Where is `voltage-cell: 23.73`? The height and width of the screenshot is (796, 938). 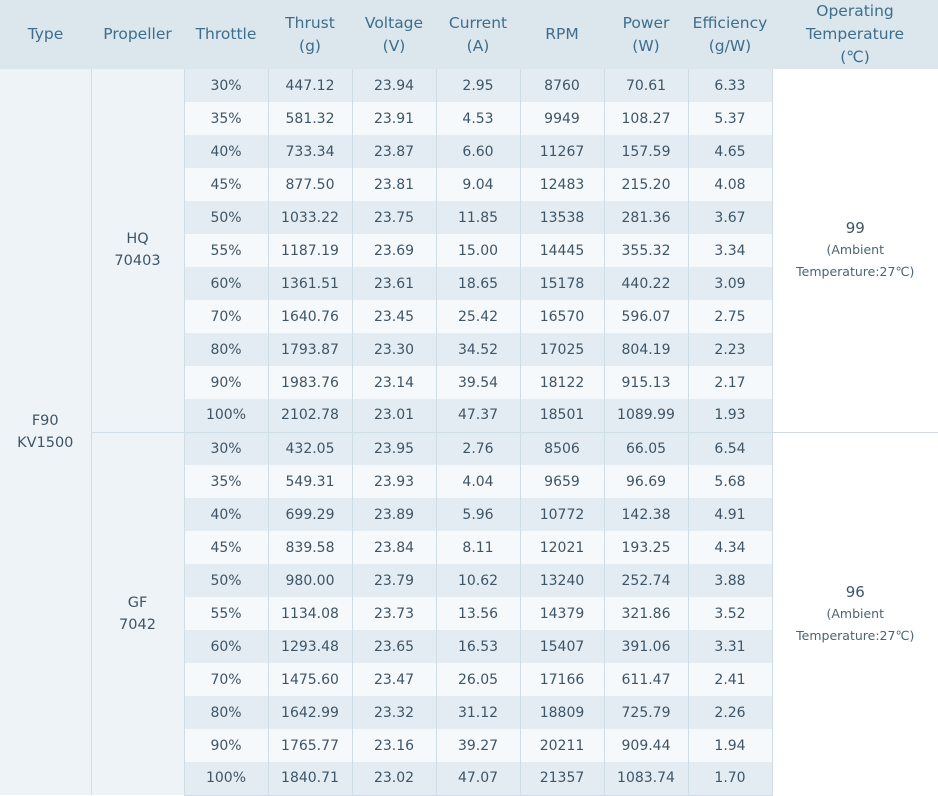
voltage-cell: 23.73 is located at coordinates (394, 613).